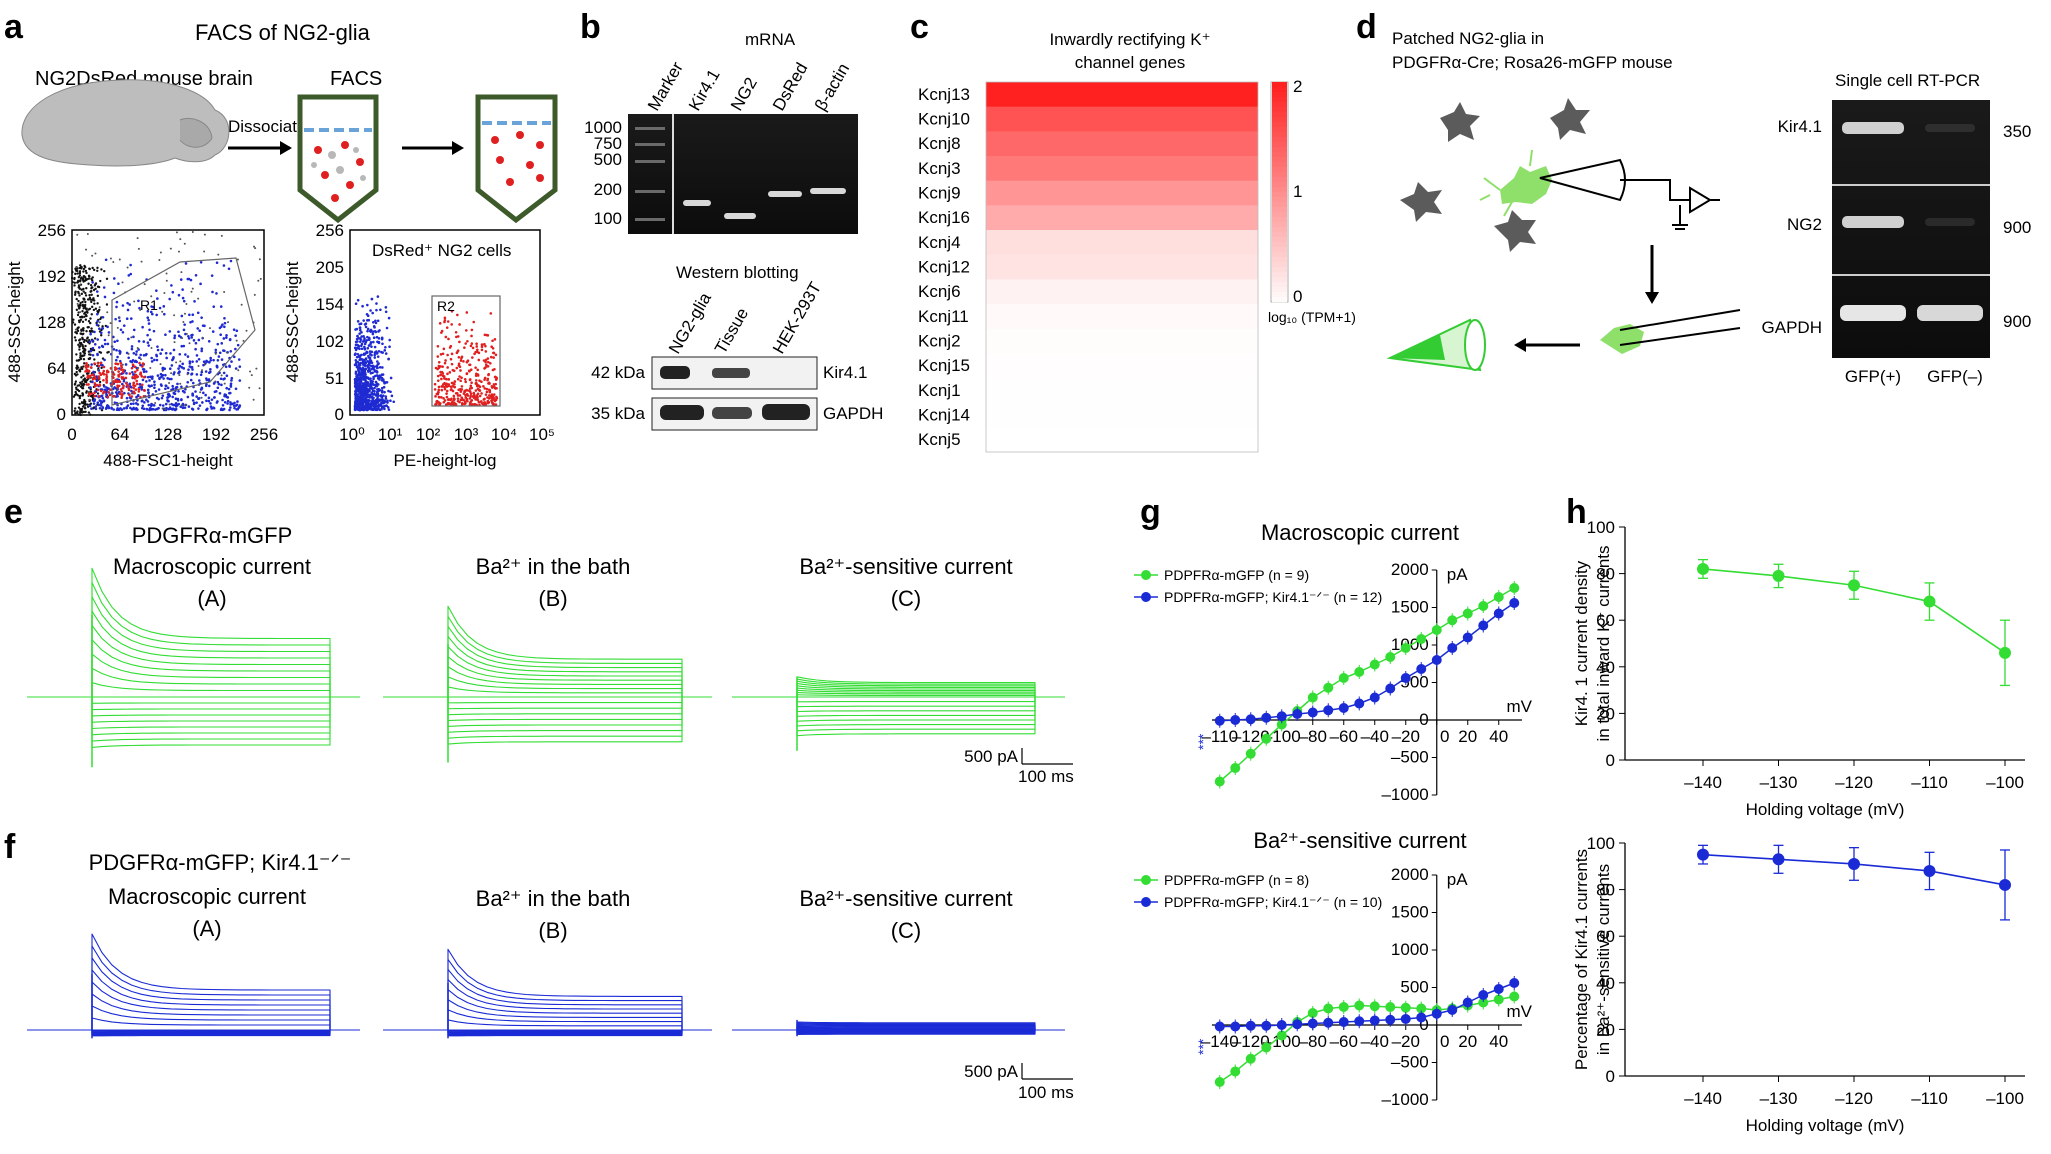  What do you see at coordinates (1122, 144) in the screenshot?
I see `heatmap-cell-kcnj8` at bounding box center [1122, 144].